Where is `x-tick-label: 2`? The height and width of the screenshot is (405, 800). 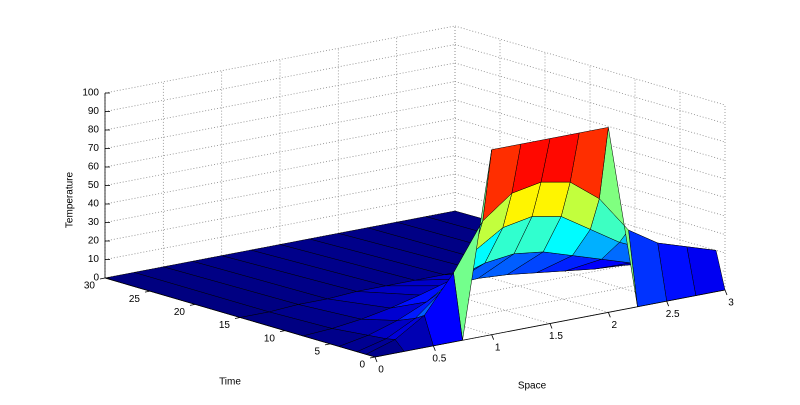
x-tick-label: 2 is located at coordinates (615, 325).